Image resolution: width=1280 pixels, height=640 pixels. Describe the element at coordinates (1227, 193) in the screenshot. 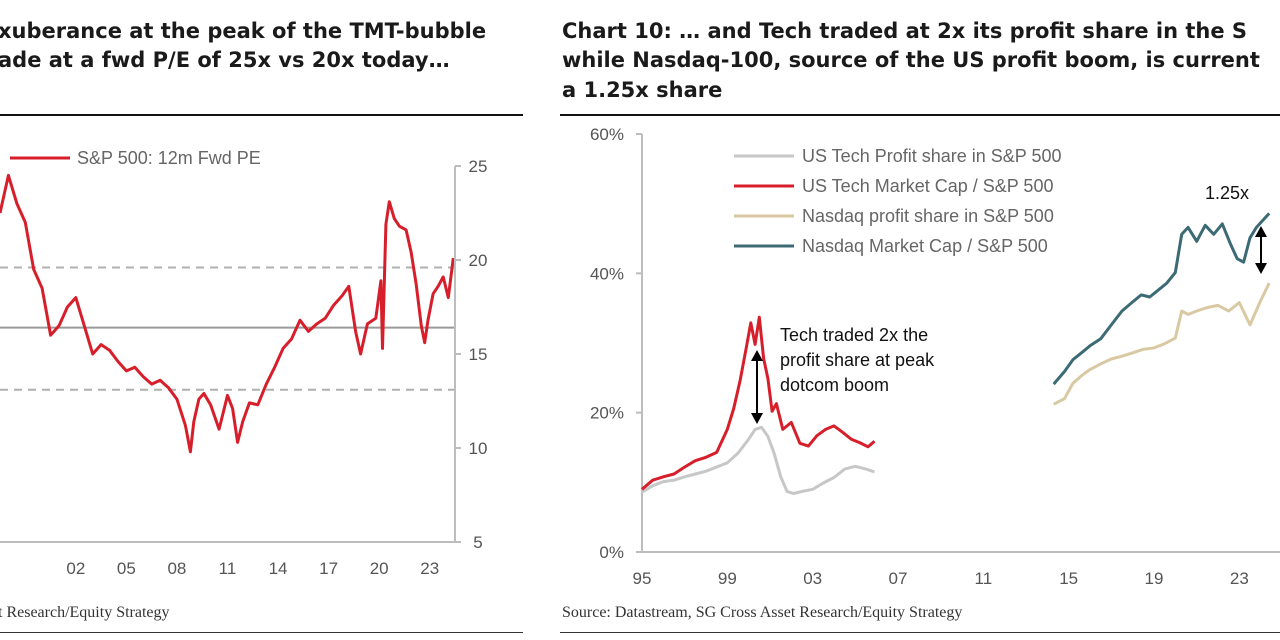

I see `annotation-ratio: 1.25x` at that location.